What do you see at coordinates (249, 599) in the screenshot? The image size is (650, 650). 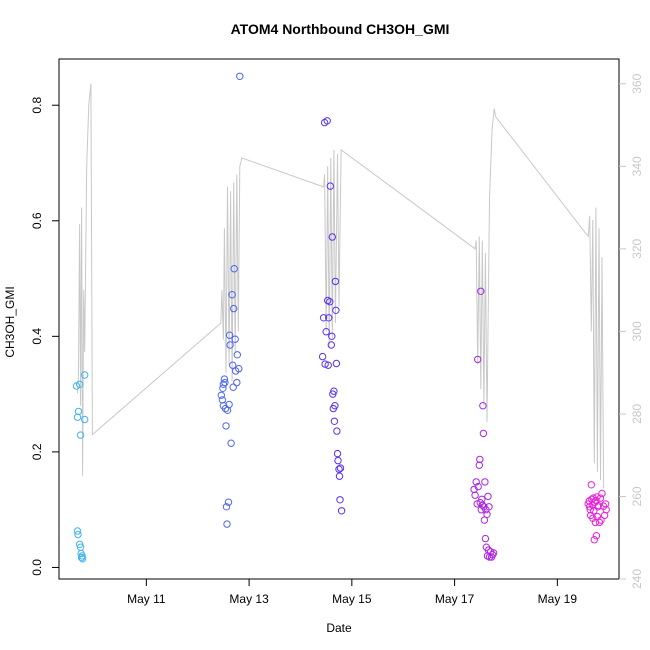 I see `x-tick-label: May 13` at bounding box center [249, 599].